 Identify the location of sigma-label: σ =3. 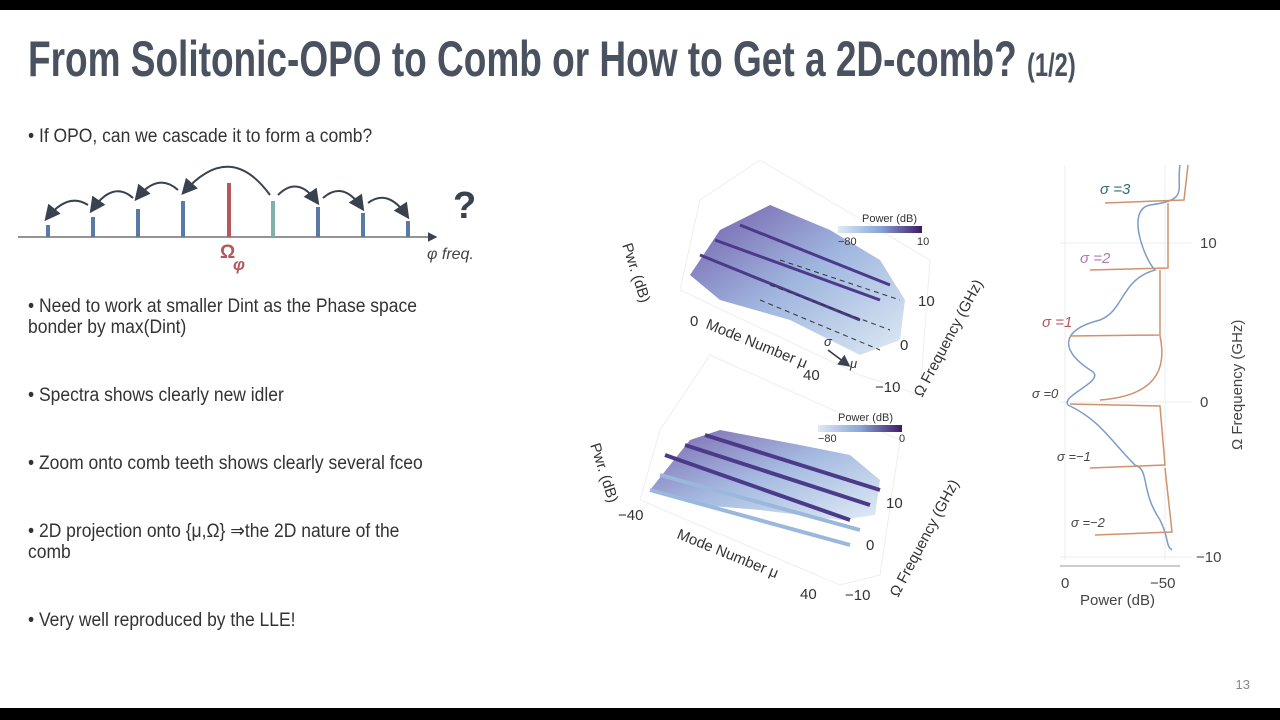
(1115, 189).